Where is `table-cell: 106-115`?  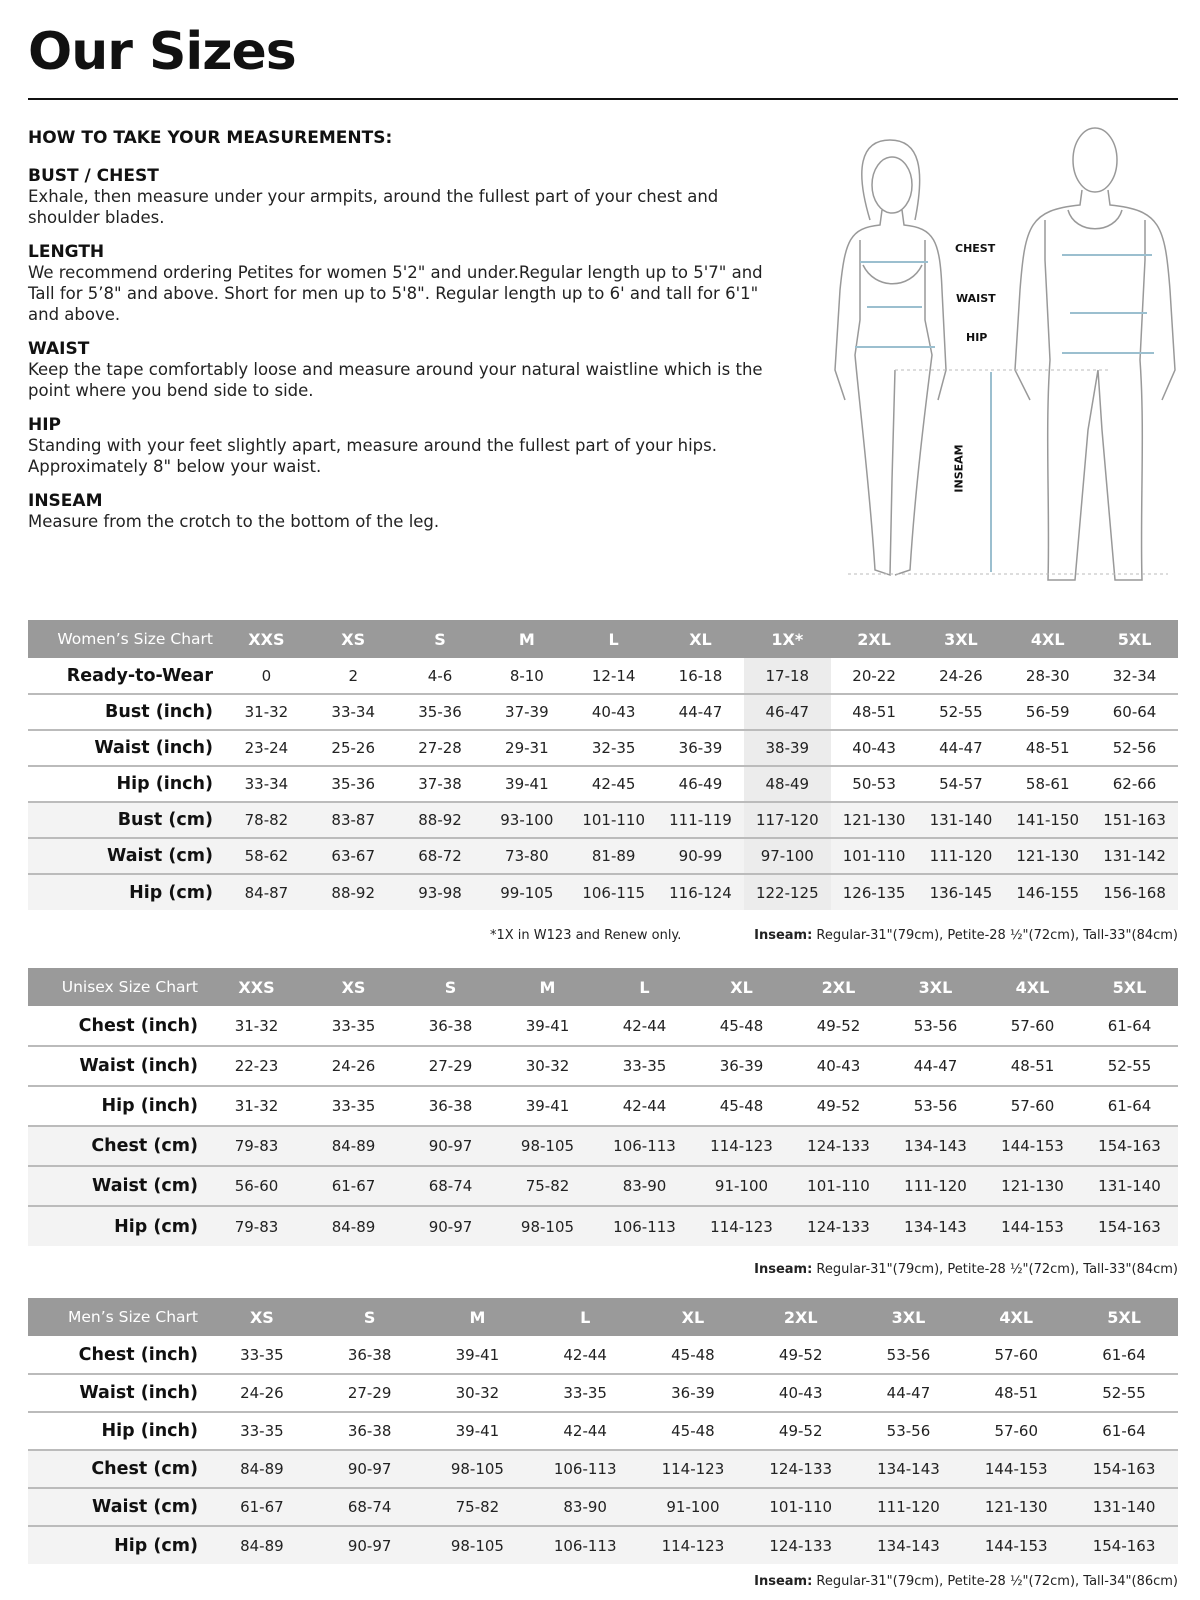
table-cell: 106-115 is located at coordinates (614, 892).